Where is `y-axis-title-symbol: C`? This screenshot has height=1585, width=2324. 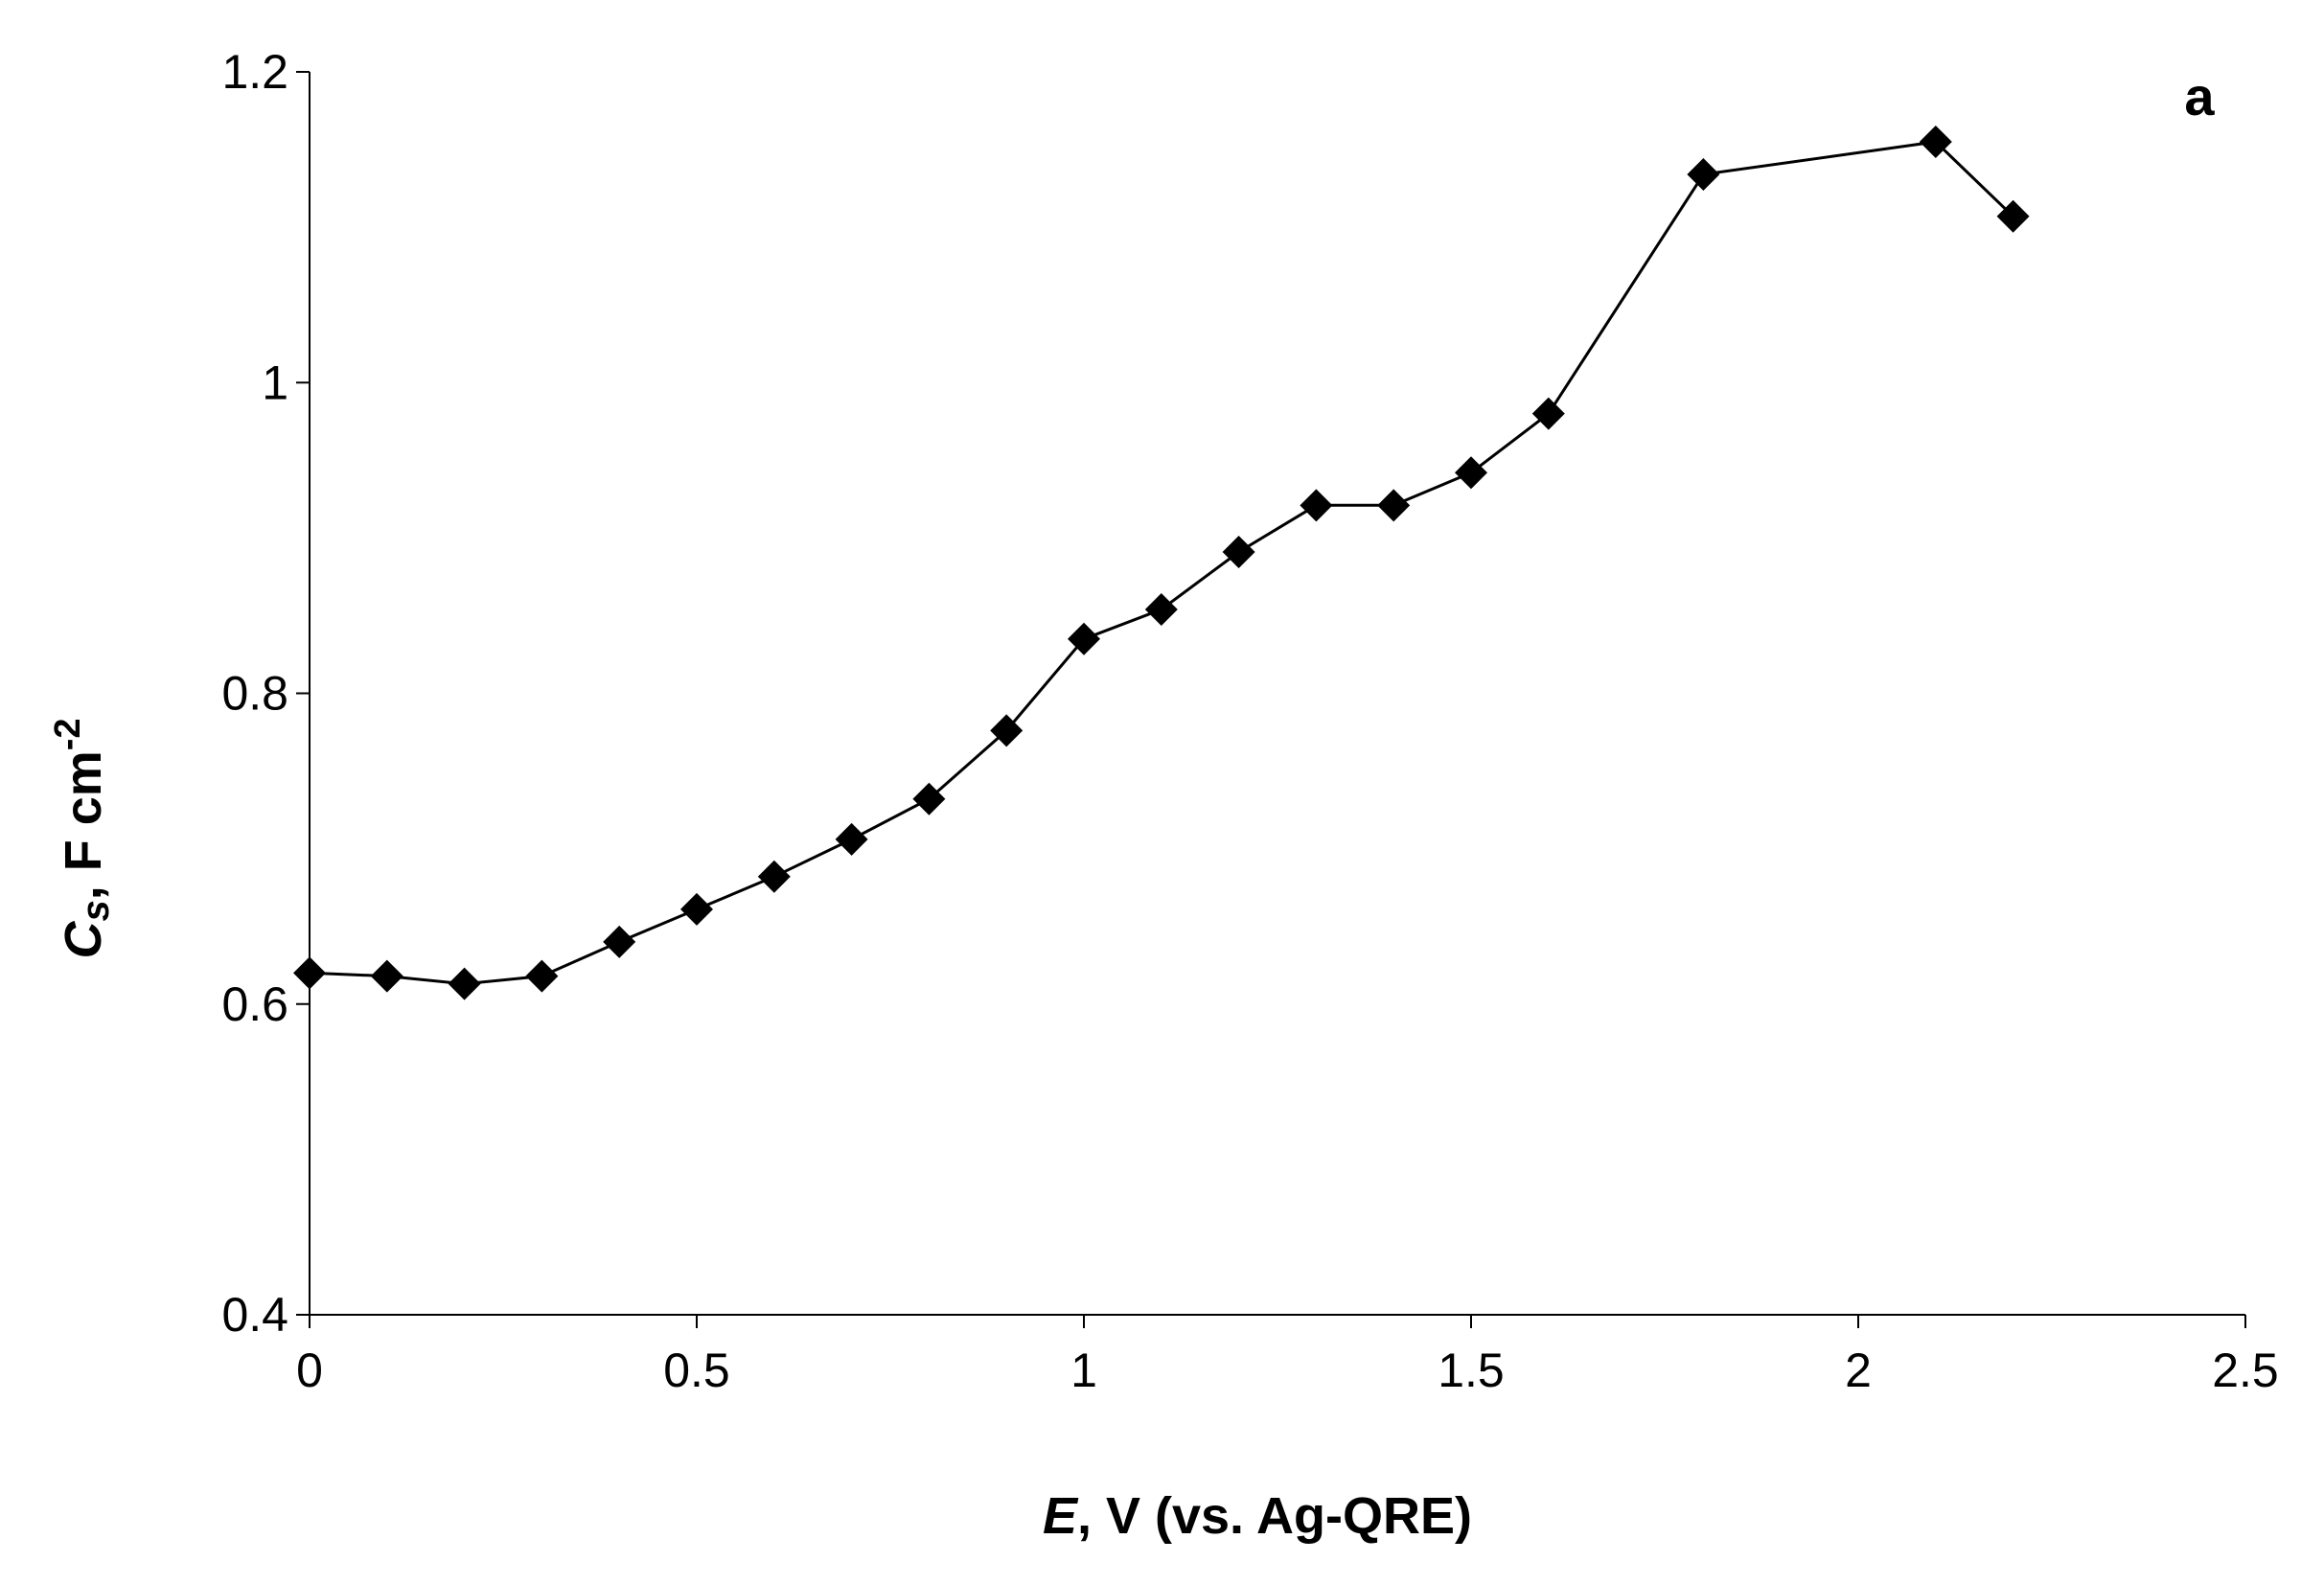 y-axis-title-symbol: C is located at coordinates (83, 940).